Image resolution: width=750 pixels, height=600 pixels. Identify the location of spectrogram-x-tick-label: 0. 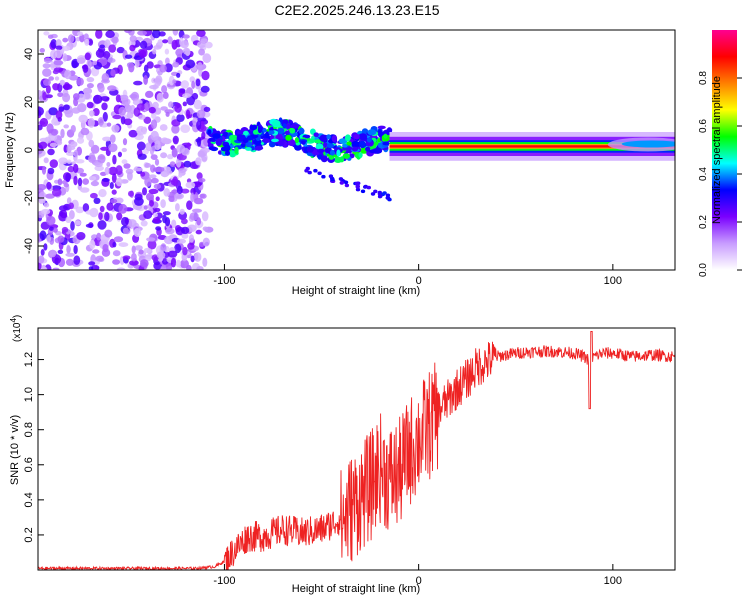
(419, 281).